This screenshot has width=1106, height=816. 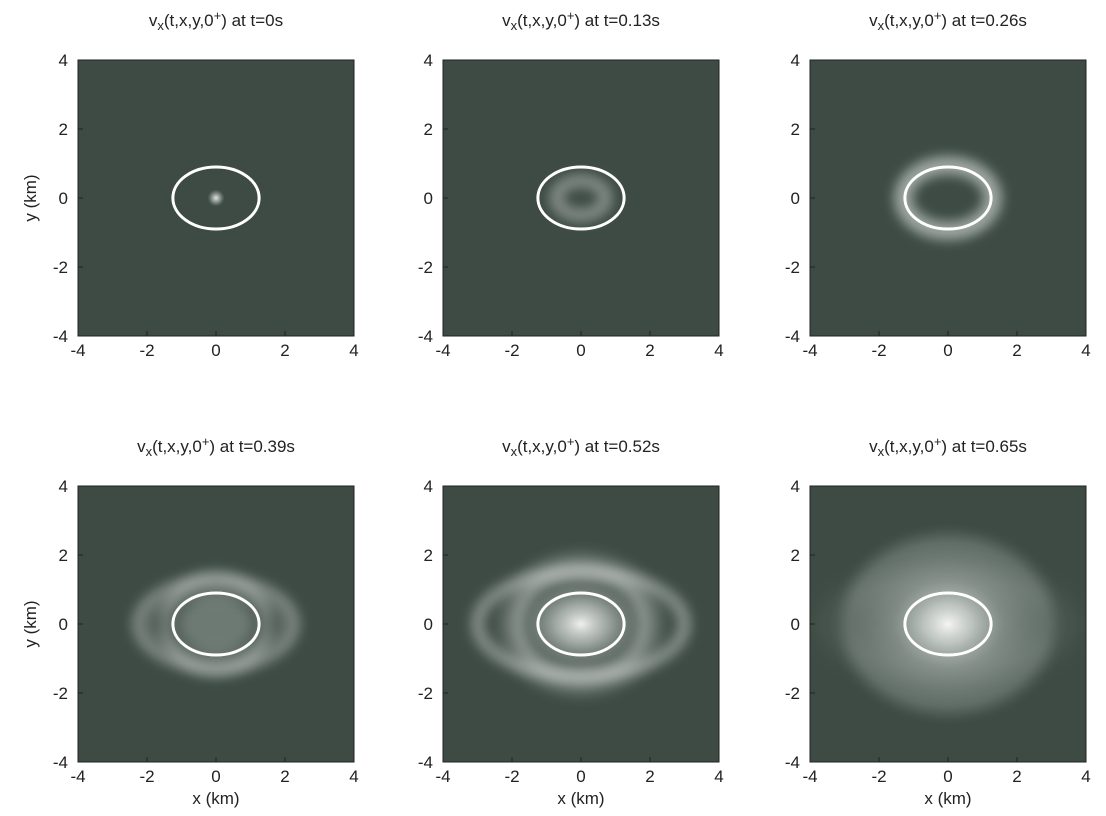 I want to click on chart-title: vx(t,x,y,0+) at t=0.26s, so click(x=948, y=20).